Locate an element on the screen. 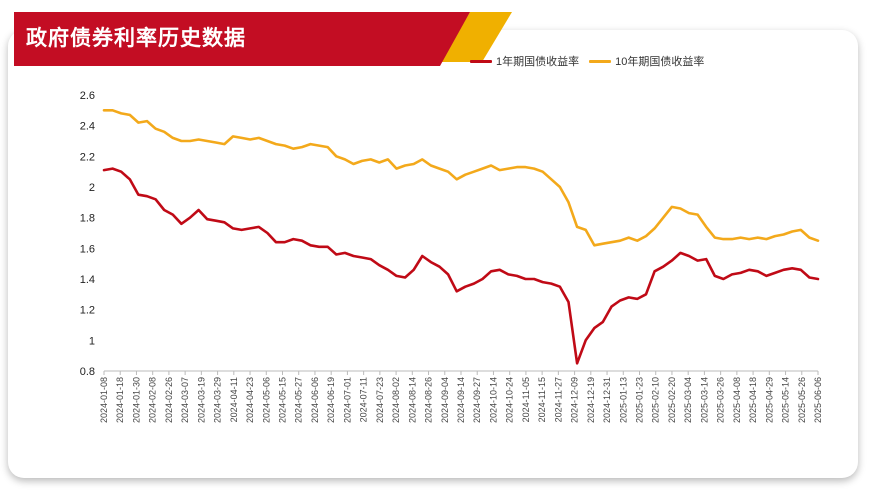 The width and height of the screenshot is (878, 501). x-tick-label: 2024-06-06 is located at coordinates (315, 400).